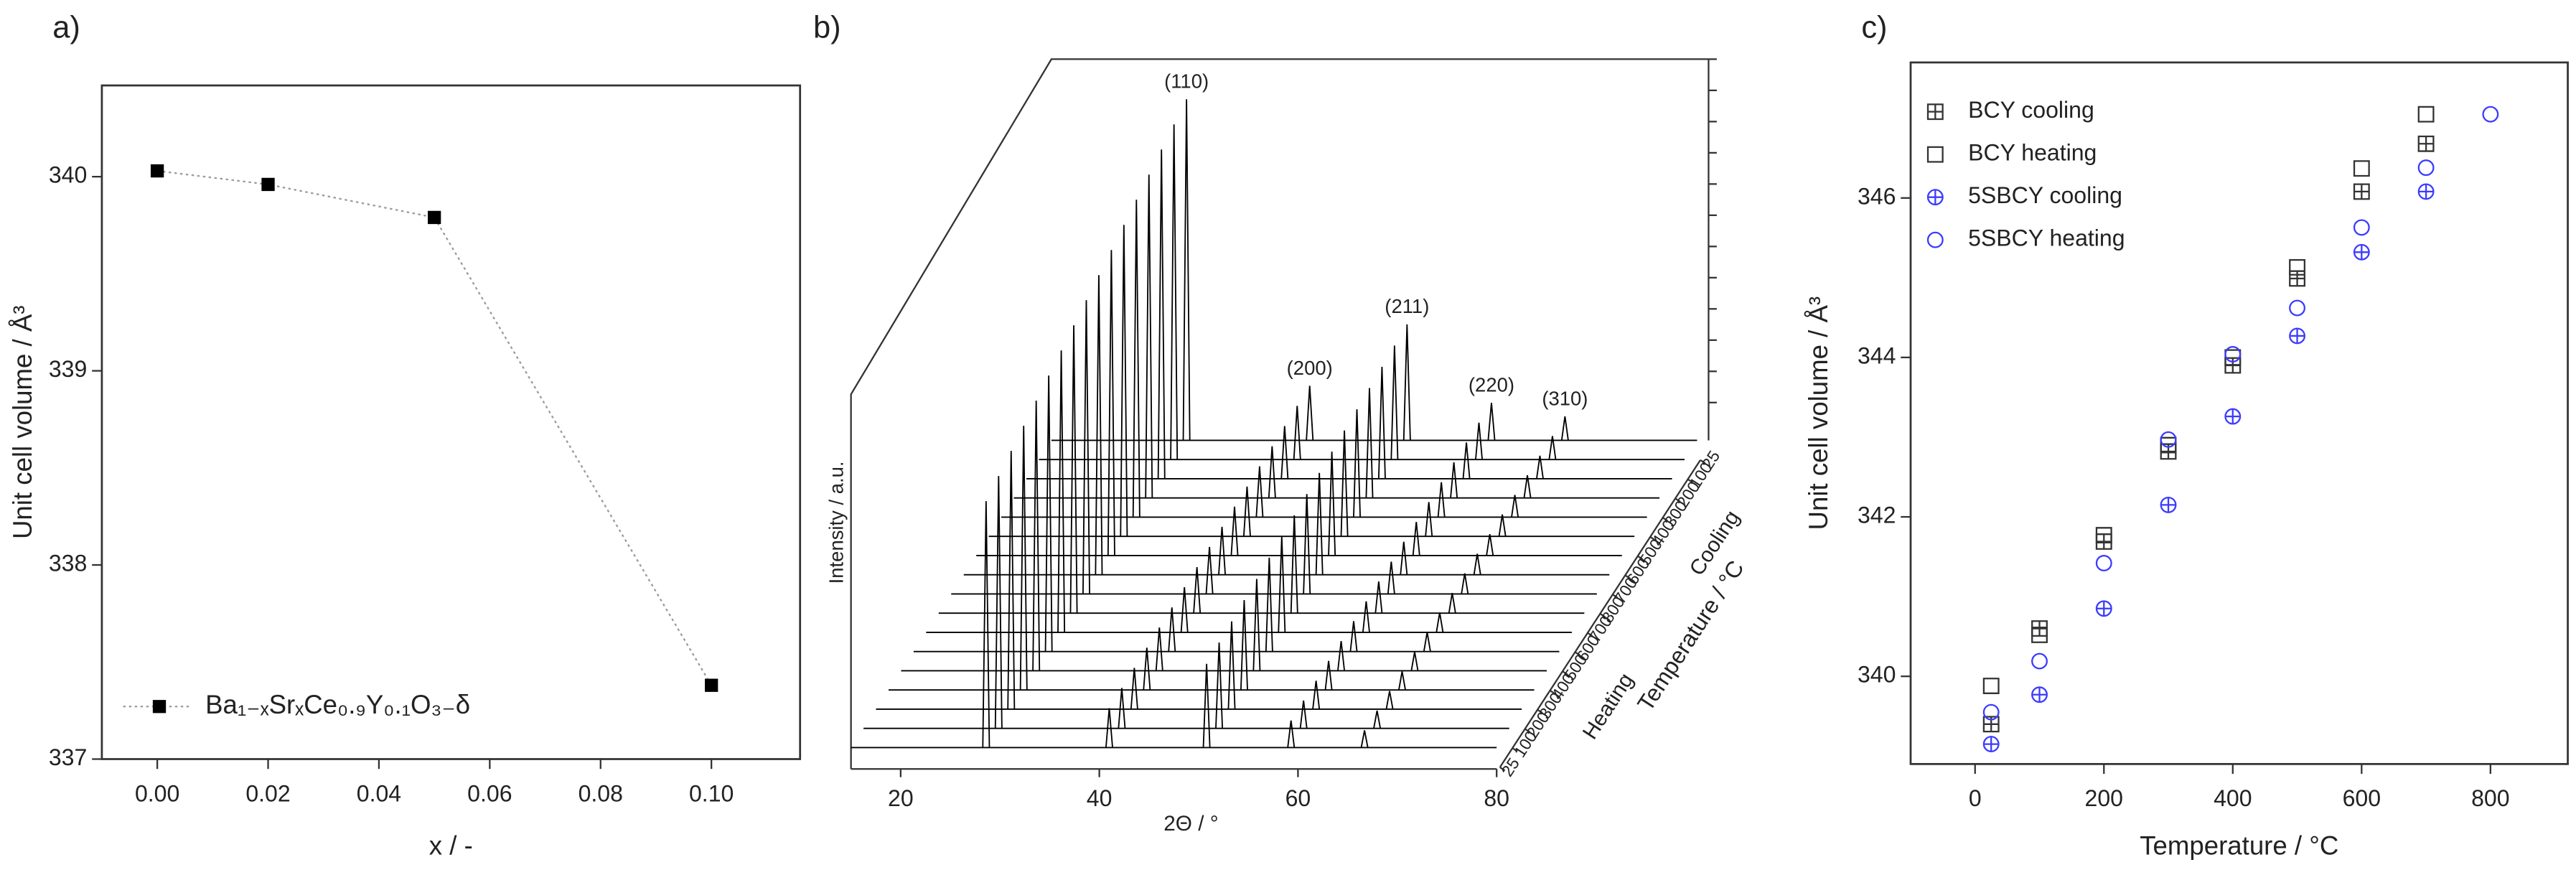  What do you see at coordinates (2490, 798) in the screenshot?
I see `x-tick-label: 800` at bounding box center [2490, 798].